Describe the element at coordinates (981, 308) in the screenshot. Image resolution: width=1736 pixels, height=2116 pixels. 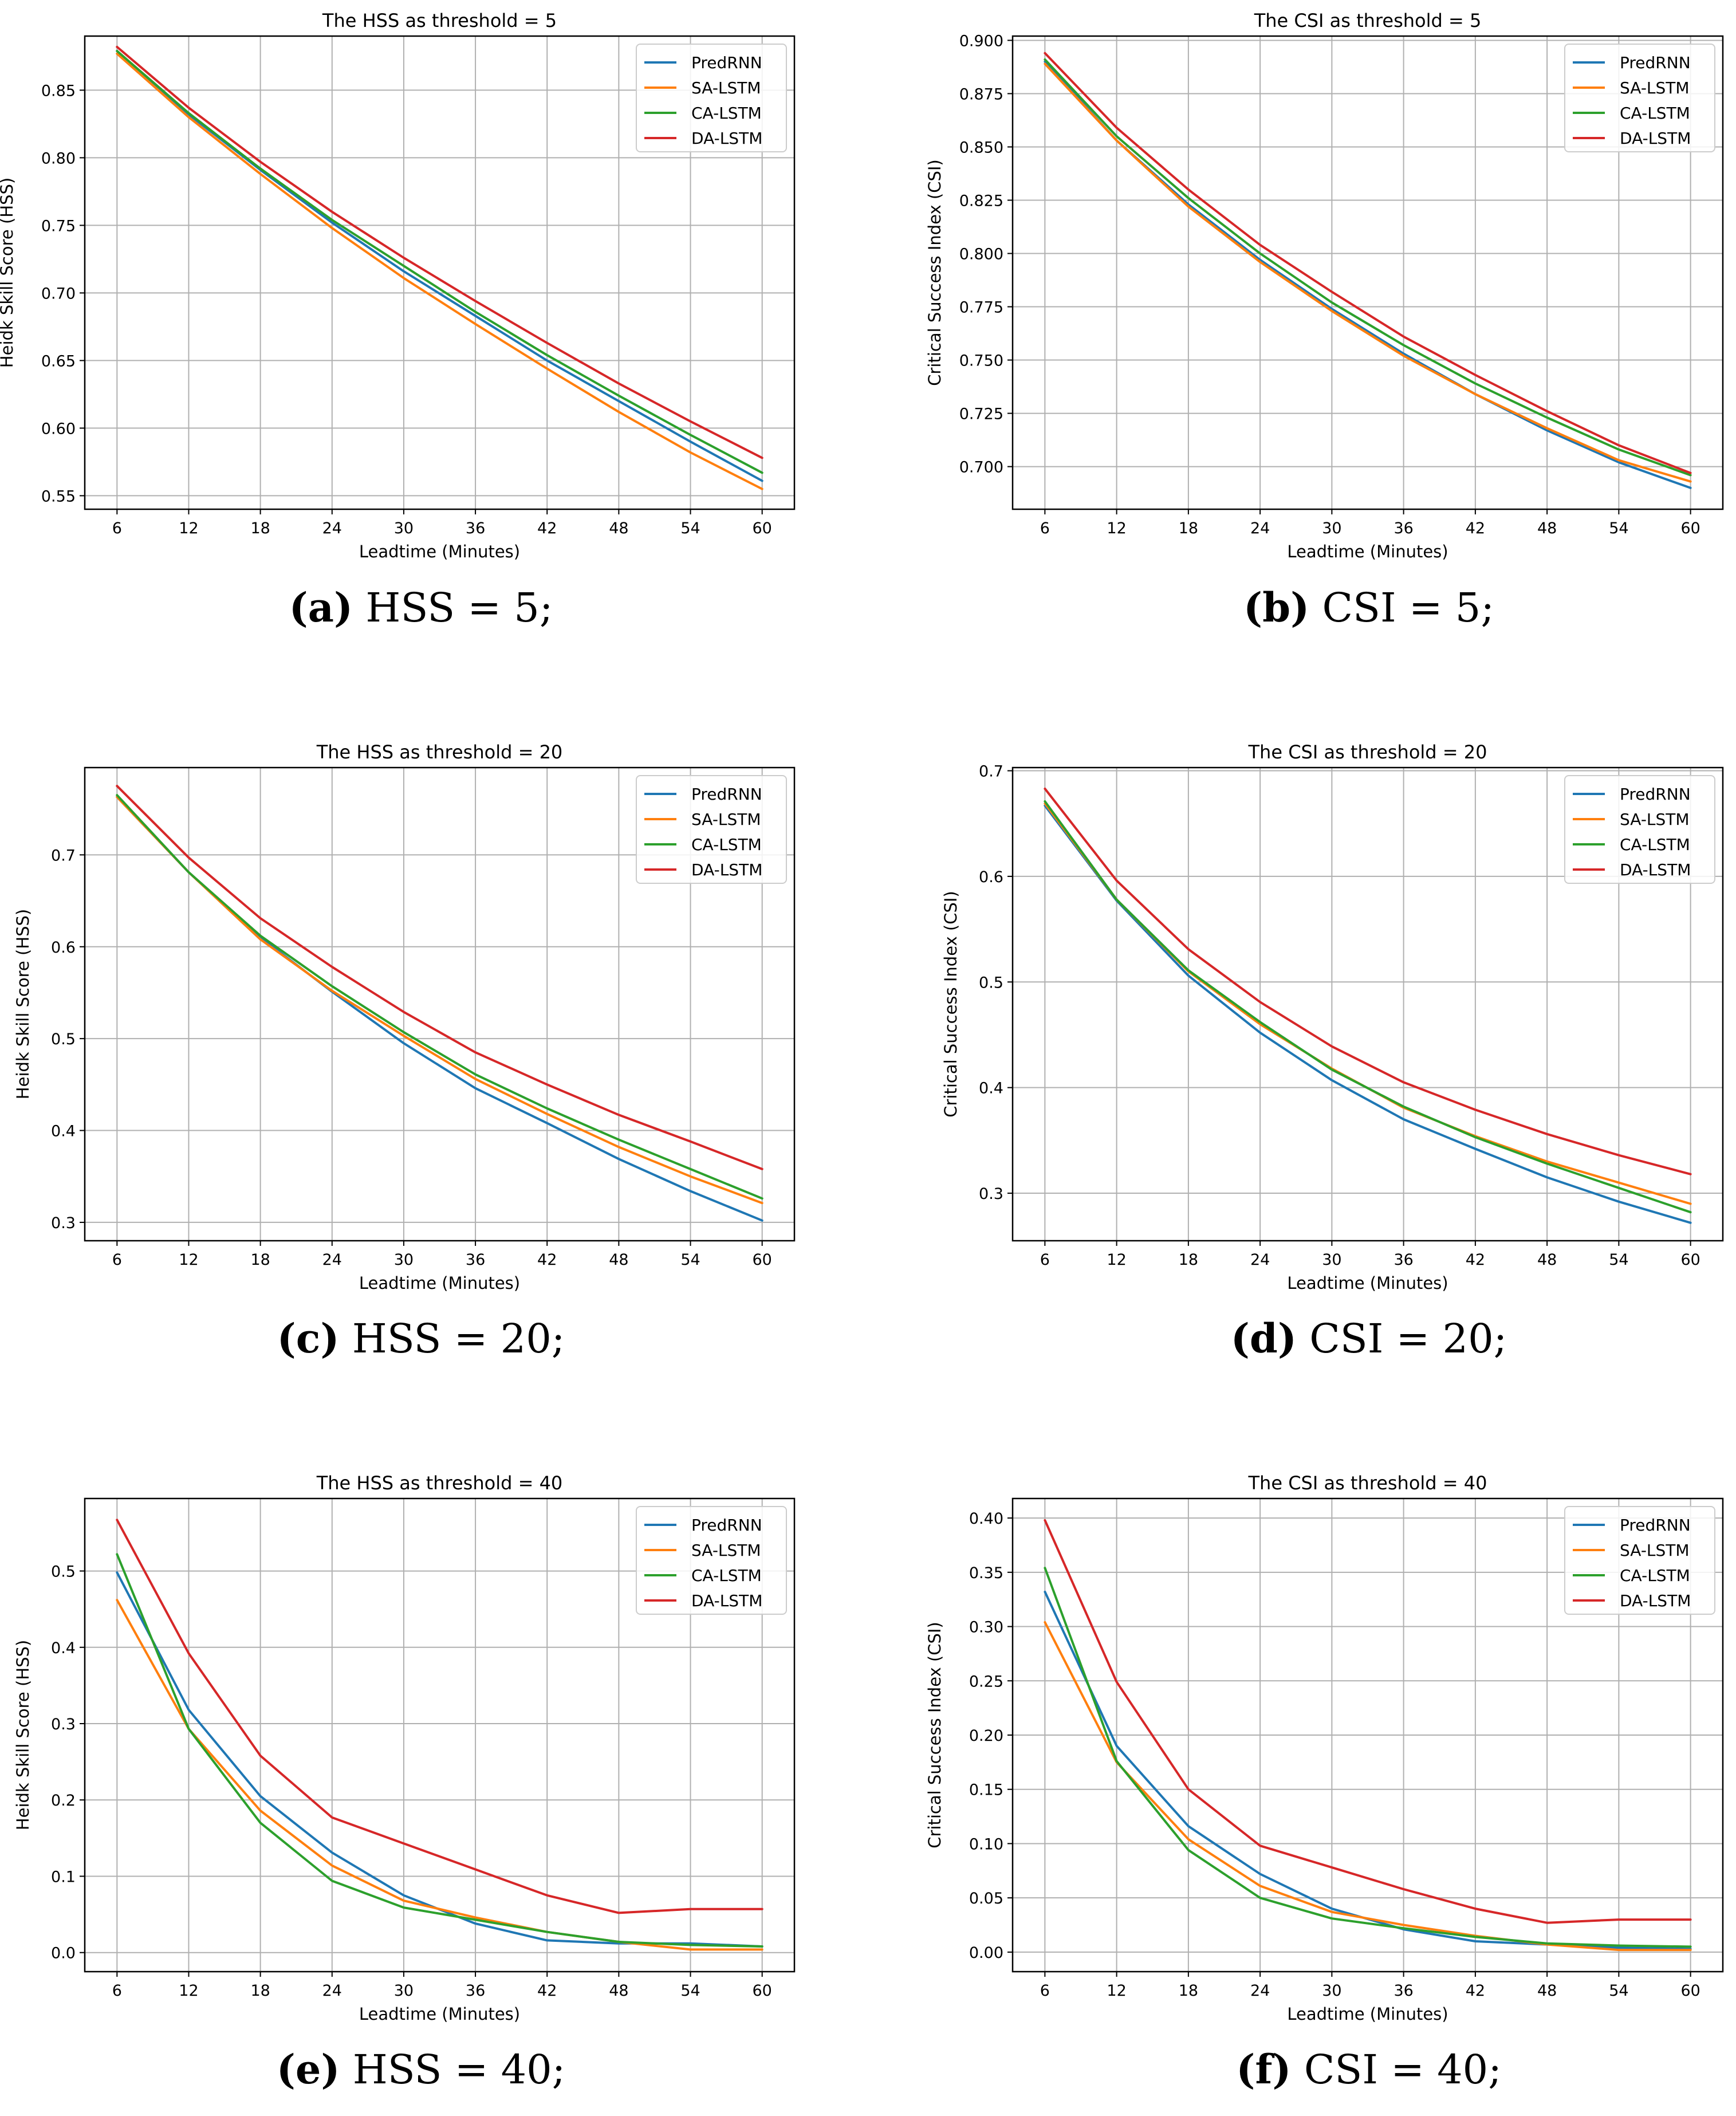
I see `y-tick-label: 0.775` at that location.